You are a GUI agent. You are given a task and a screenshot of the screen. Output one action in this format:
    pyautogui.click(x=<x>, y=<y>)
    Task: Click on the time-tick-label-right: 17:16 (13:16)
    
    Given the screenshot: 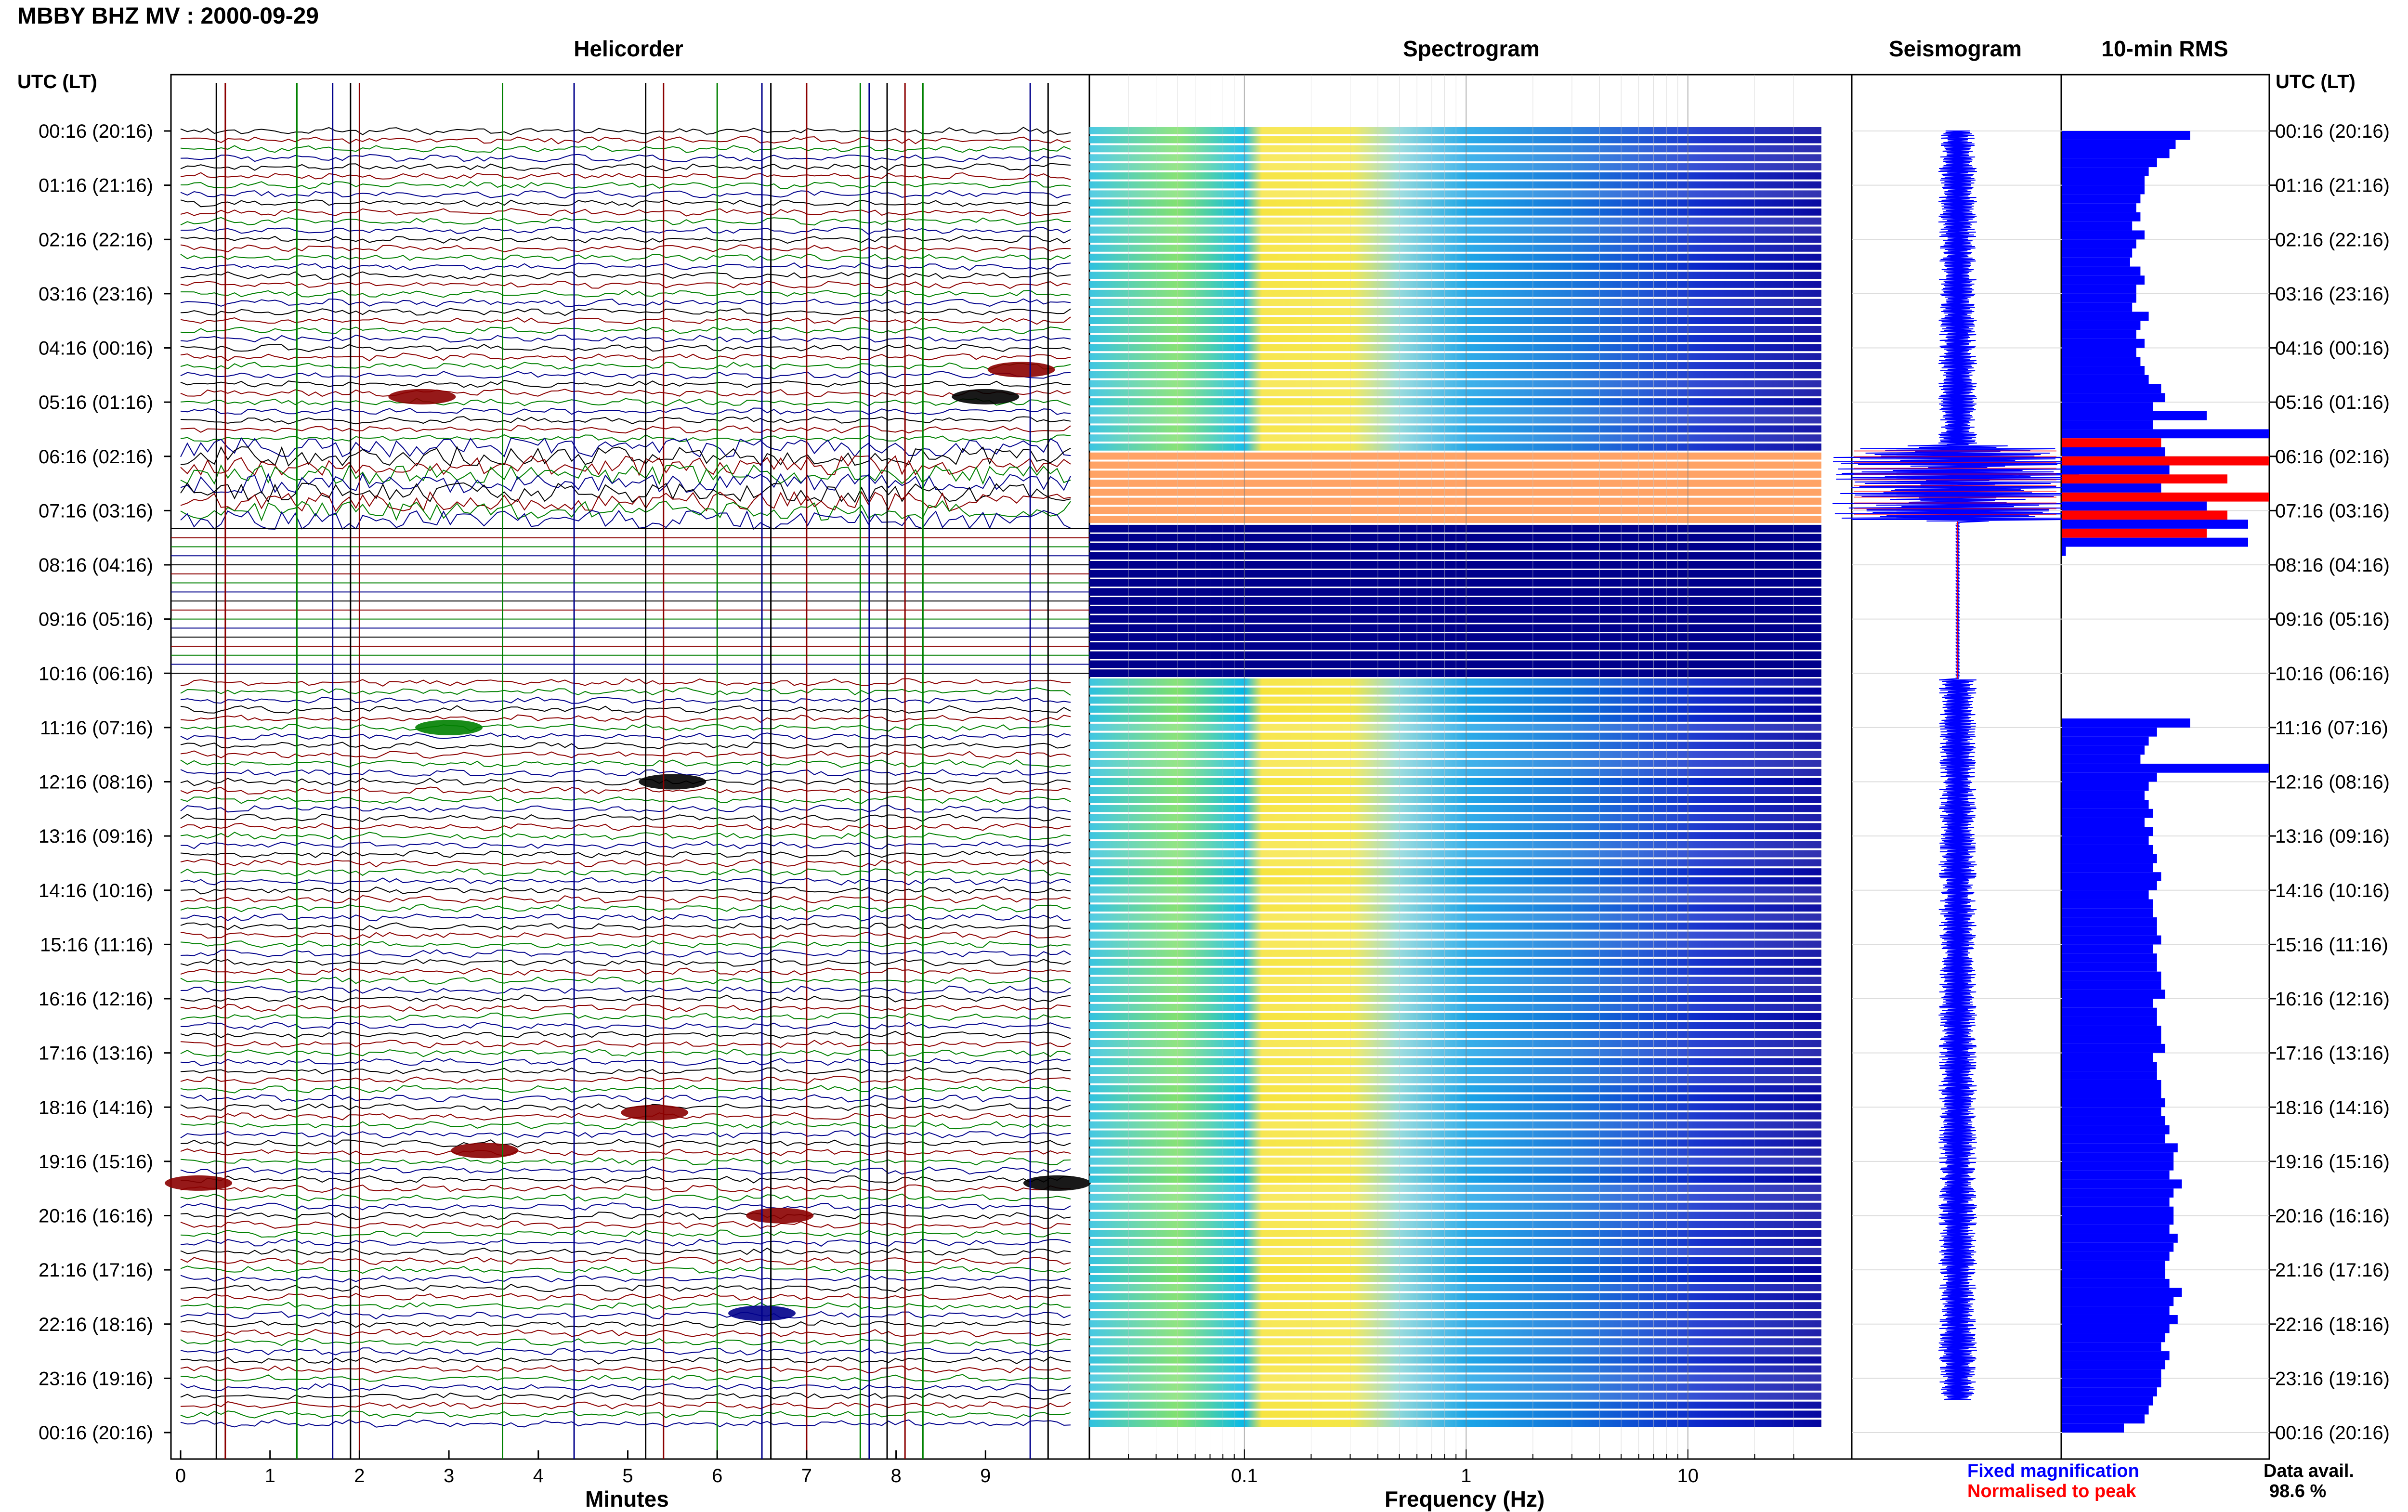 What is the action you would take?
    pyautogui.click(x=2332, y=1053)
    